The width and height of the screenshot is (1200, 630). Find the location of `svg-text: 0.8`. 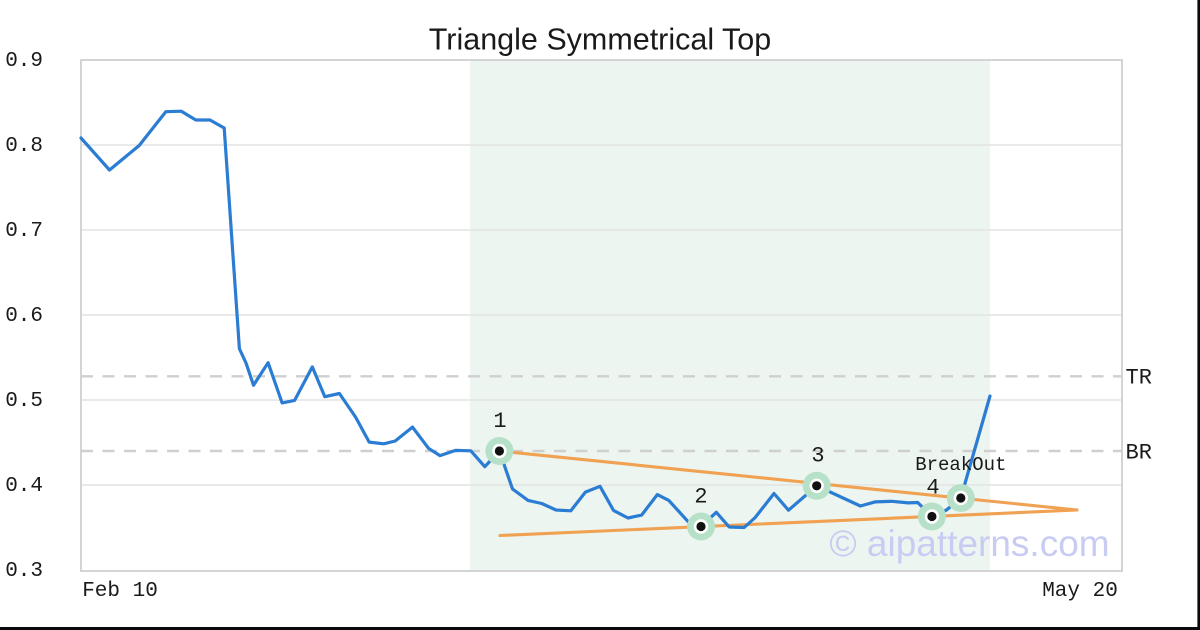

svg-text: 0.8 is located at coordinates (24, 146).